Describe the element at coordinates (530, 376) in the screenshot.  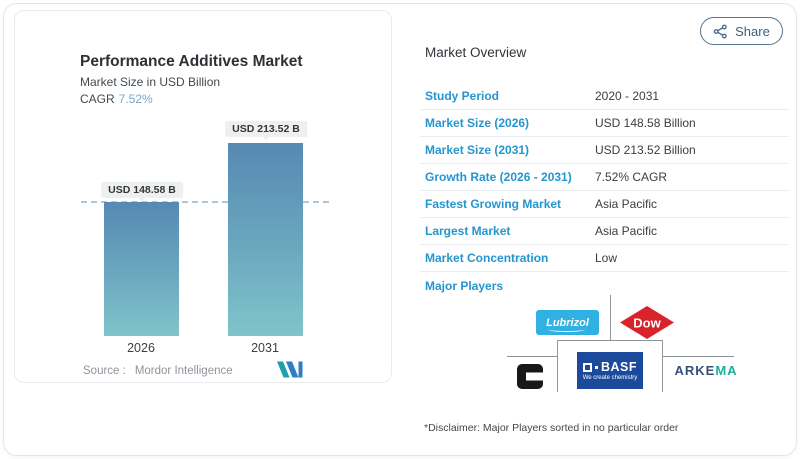
I see `c-monogram-logo` at that location.